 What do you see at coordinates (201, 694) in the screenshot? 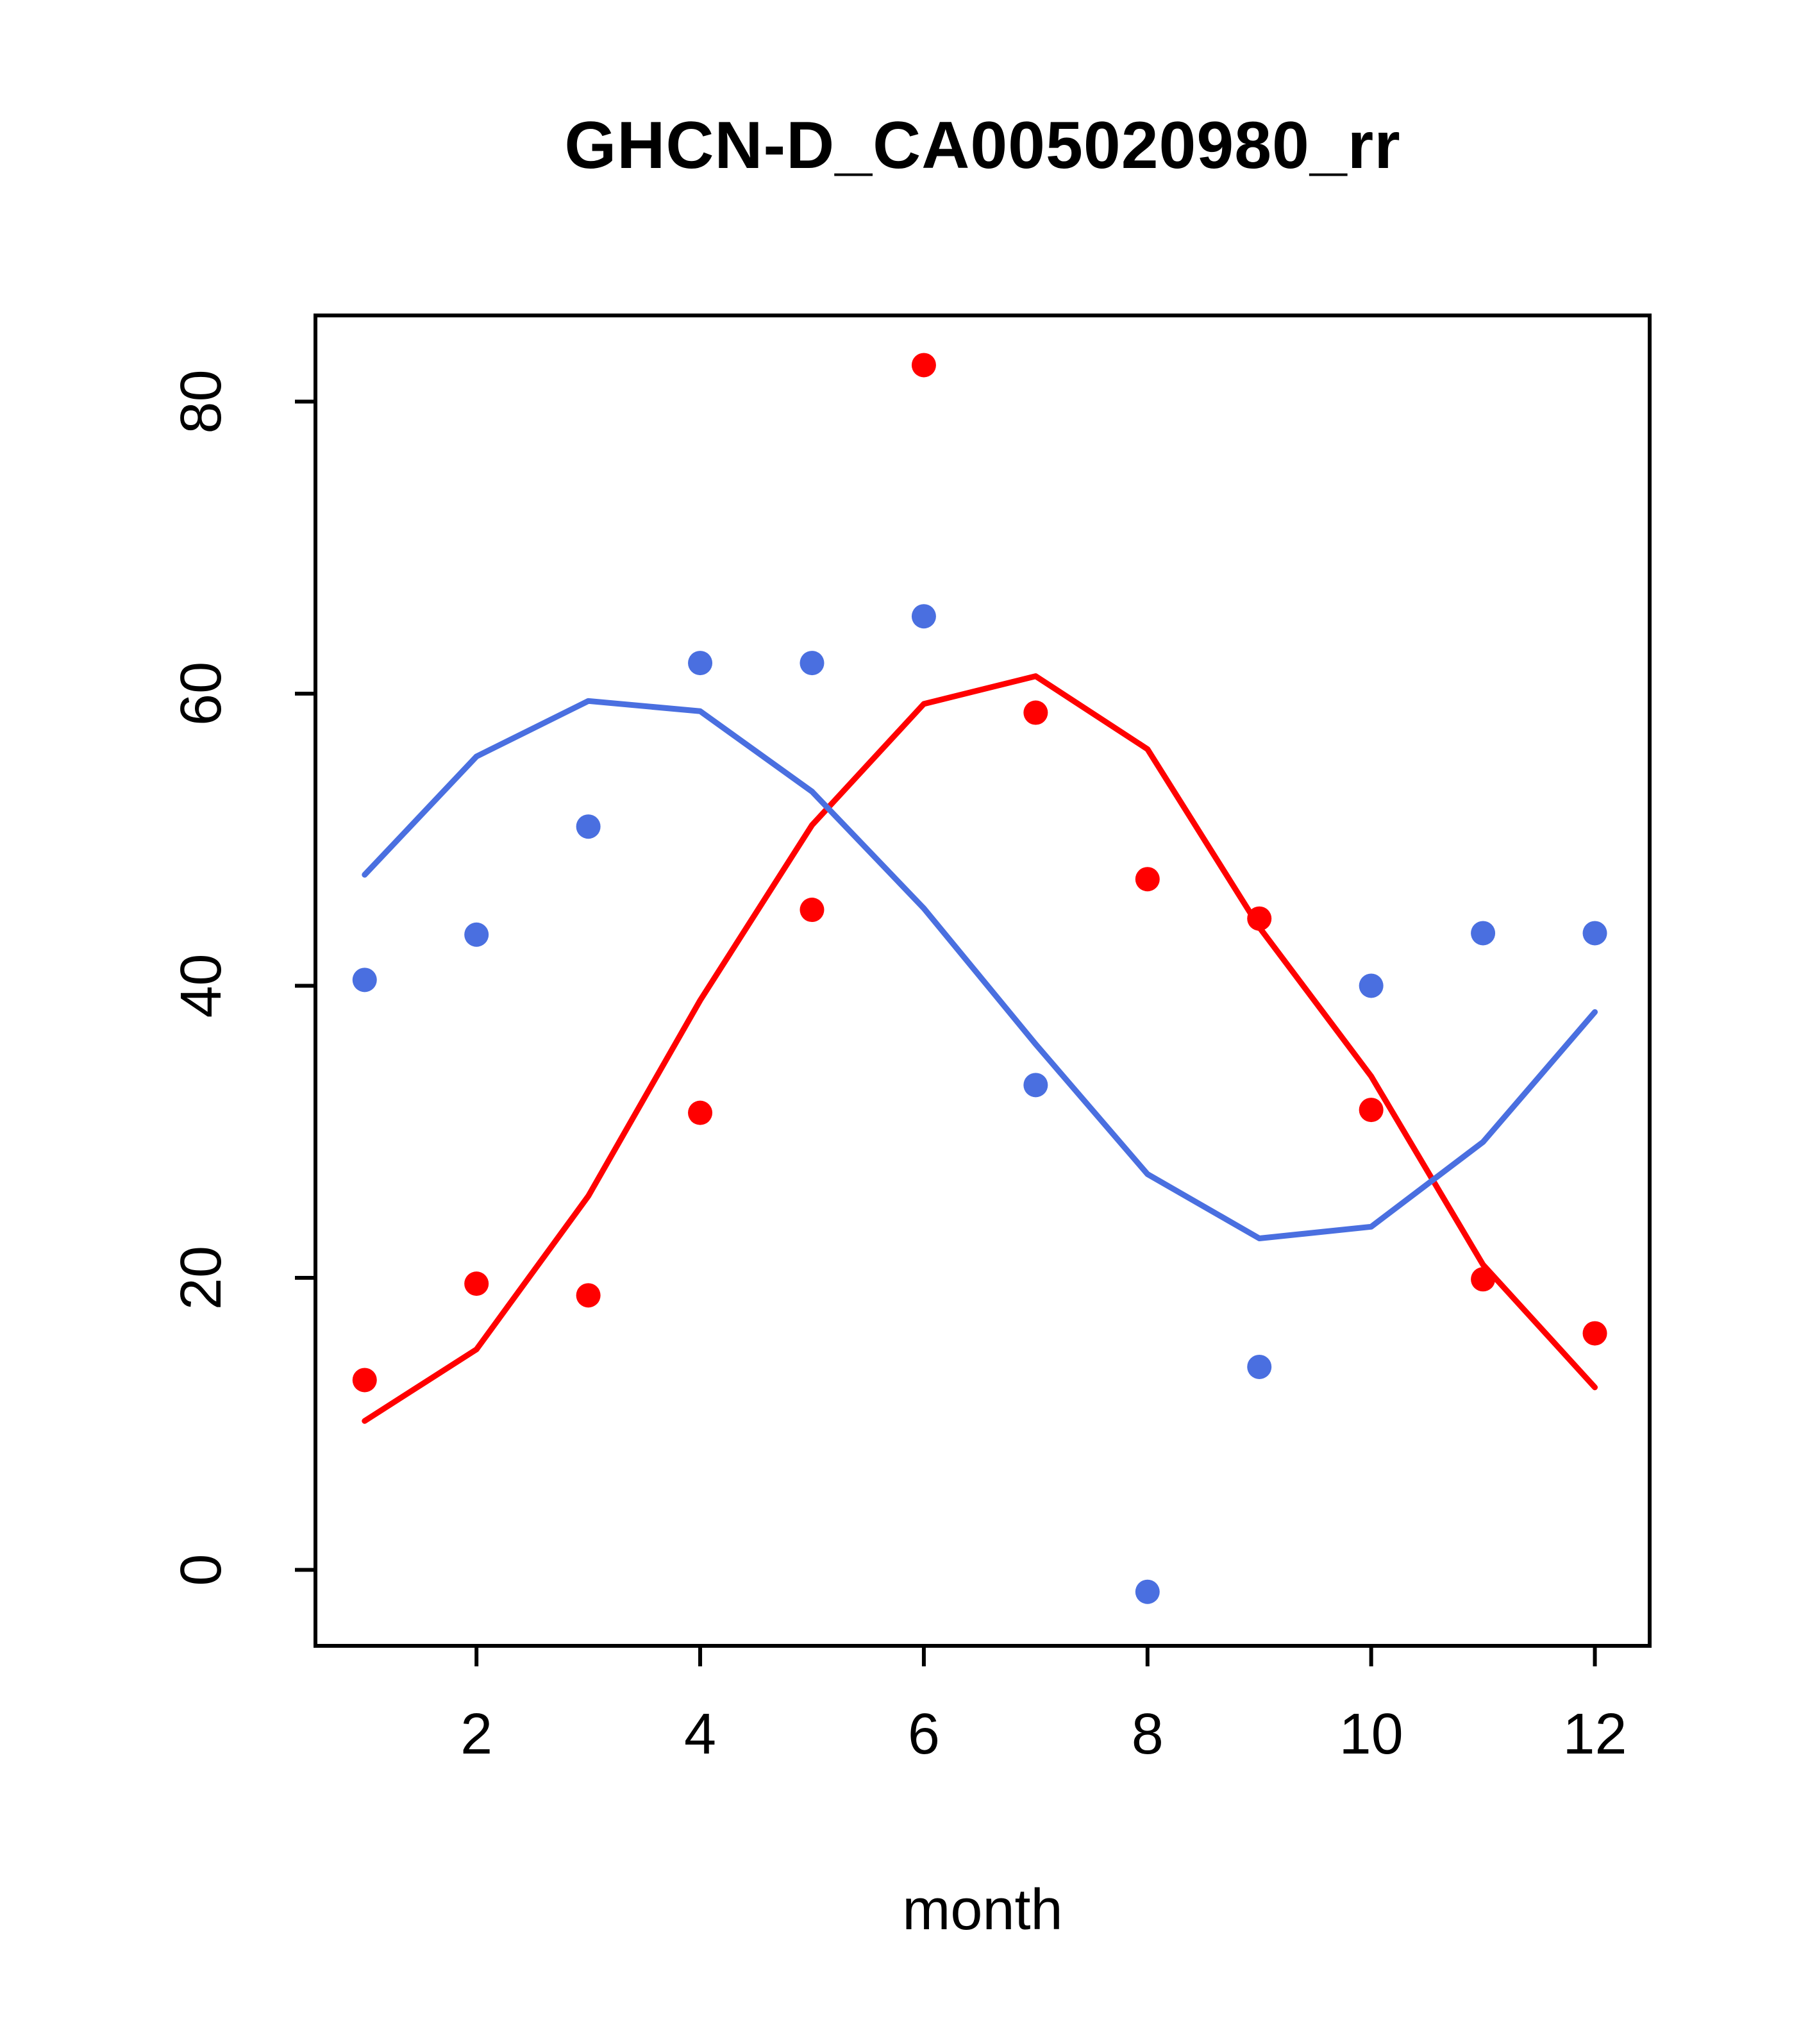
I see `y-tick-label: 60` at bounding box center [201, 694].